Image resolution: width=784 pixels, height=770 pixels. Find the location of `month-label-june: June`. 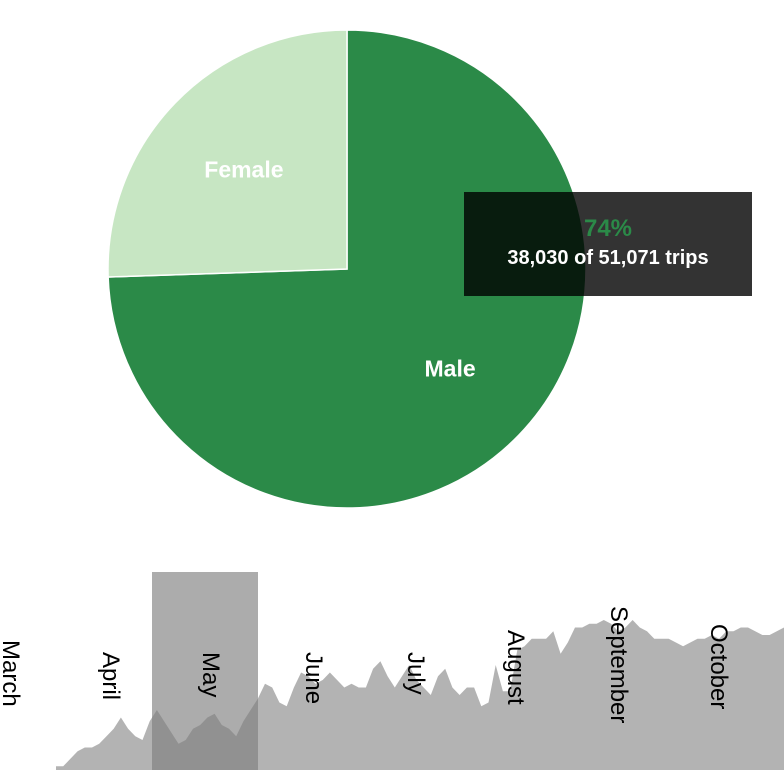

month-label-june: June is located at coordinates (313, 678).